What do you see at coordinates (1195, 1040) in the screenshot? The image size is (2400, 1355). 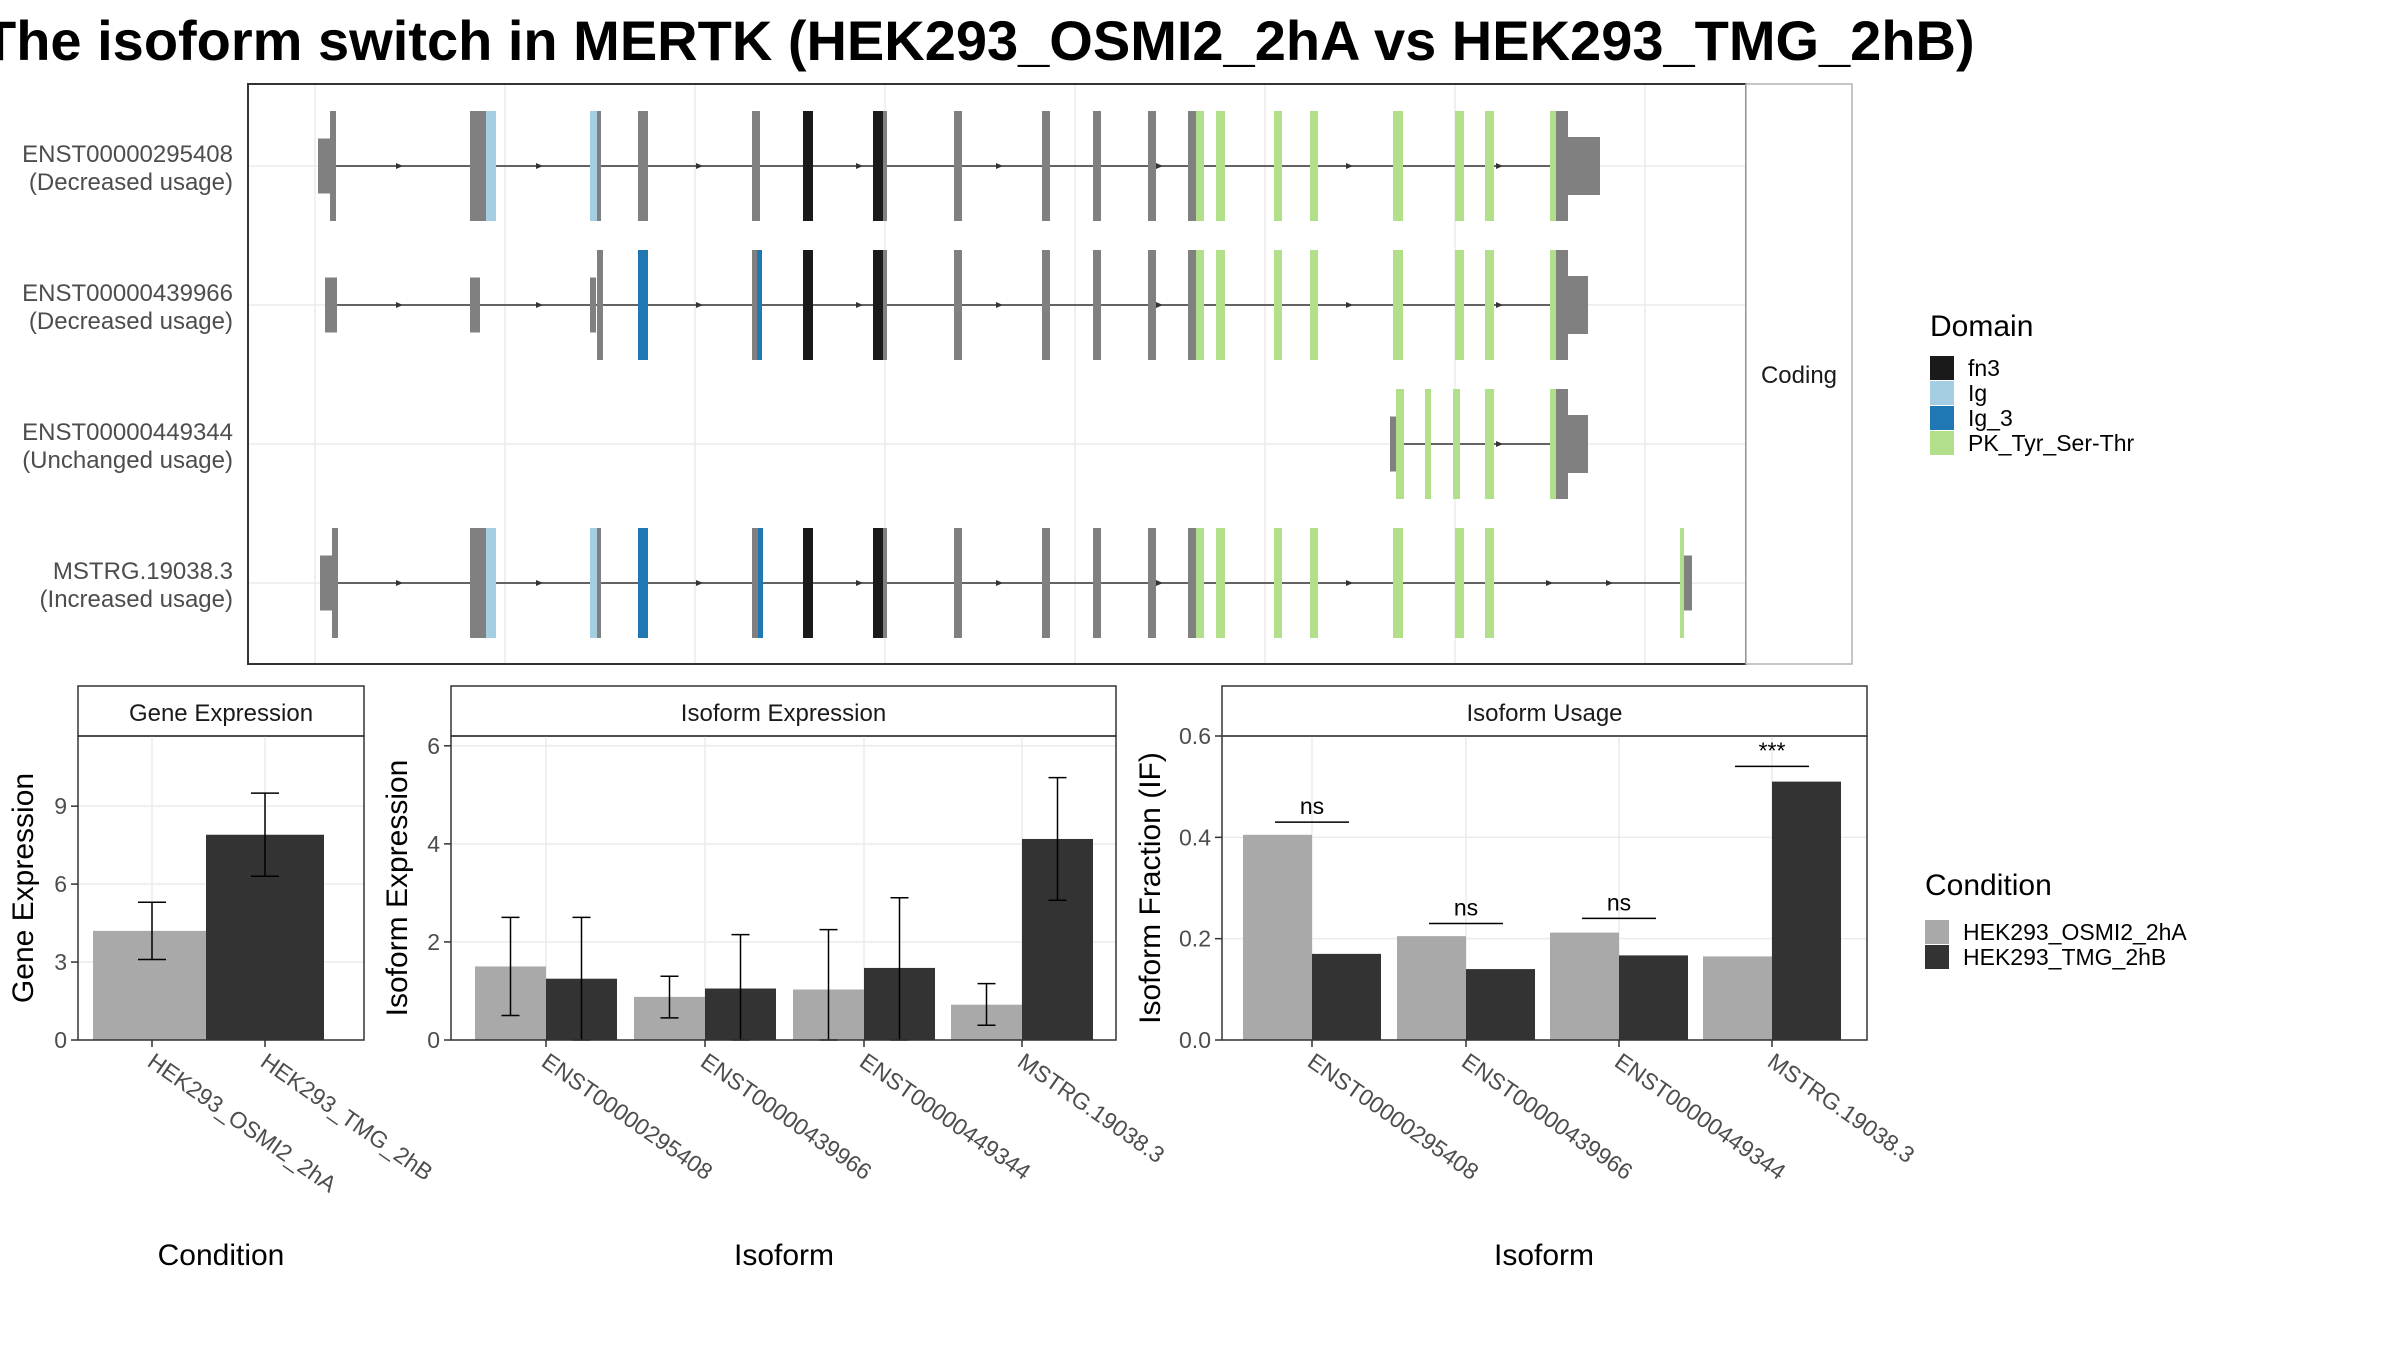 I see `y-tick-label: 0.0` at bounding box center [1195, 1040].